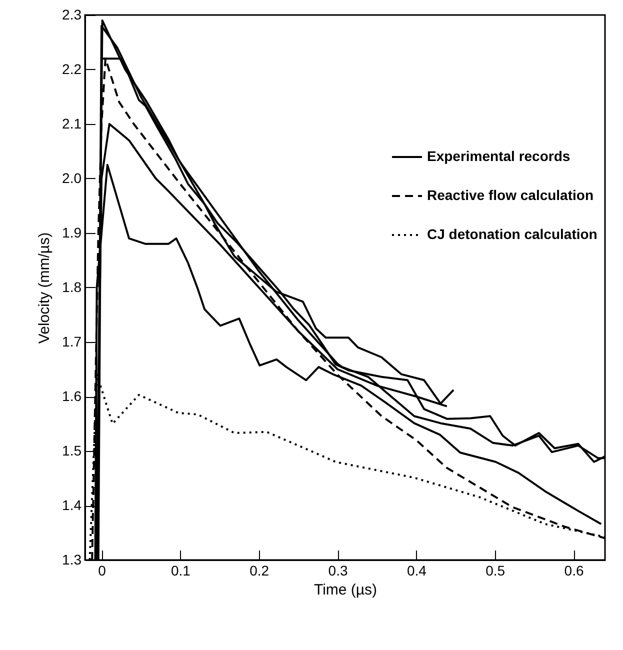  I want to click on y-tick-label: 2.1, so click(72, 124).